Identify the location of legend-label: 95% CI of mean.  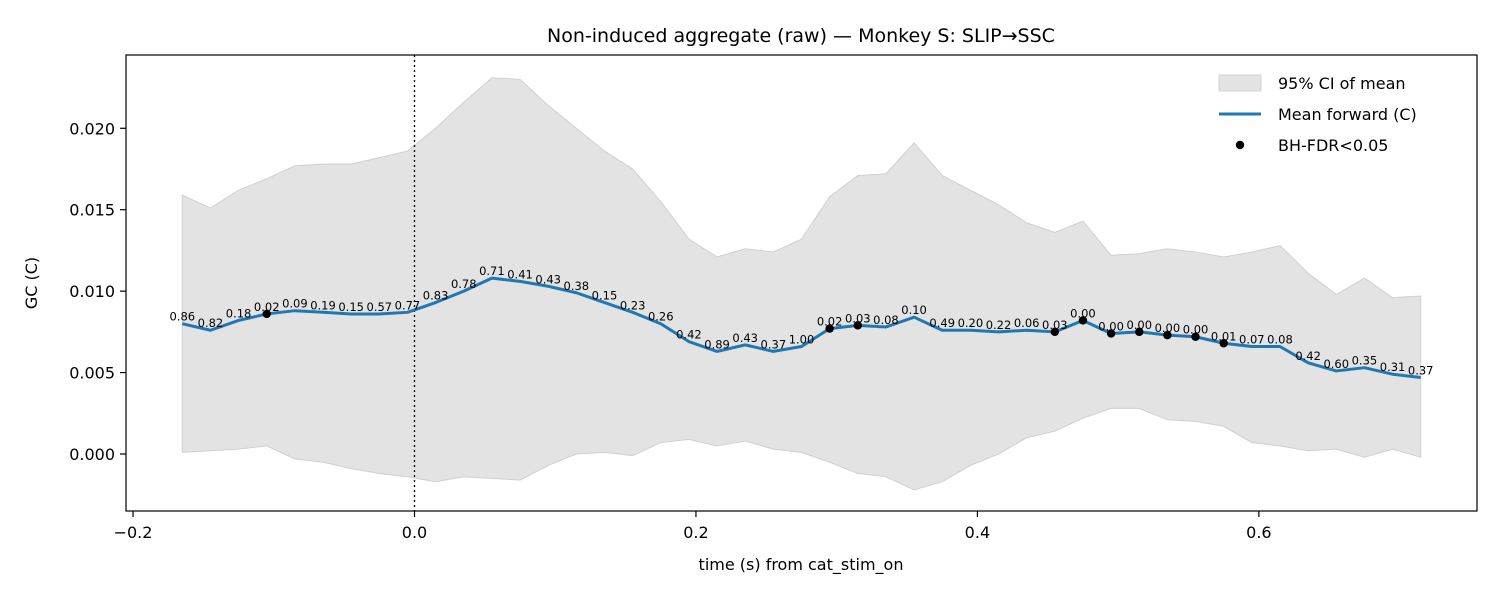
(1342, 83).